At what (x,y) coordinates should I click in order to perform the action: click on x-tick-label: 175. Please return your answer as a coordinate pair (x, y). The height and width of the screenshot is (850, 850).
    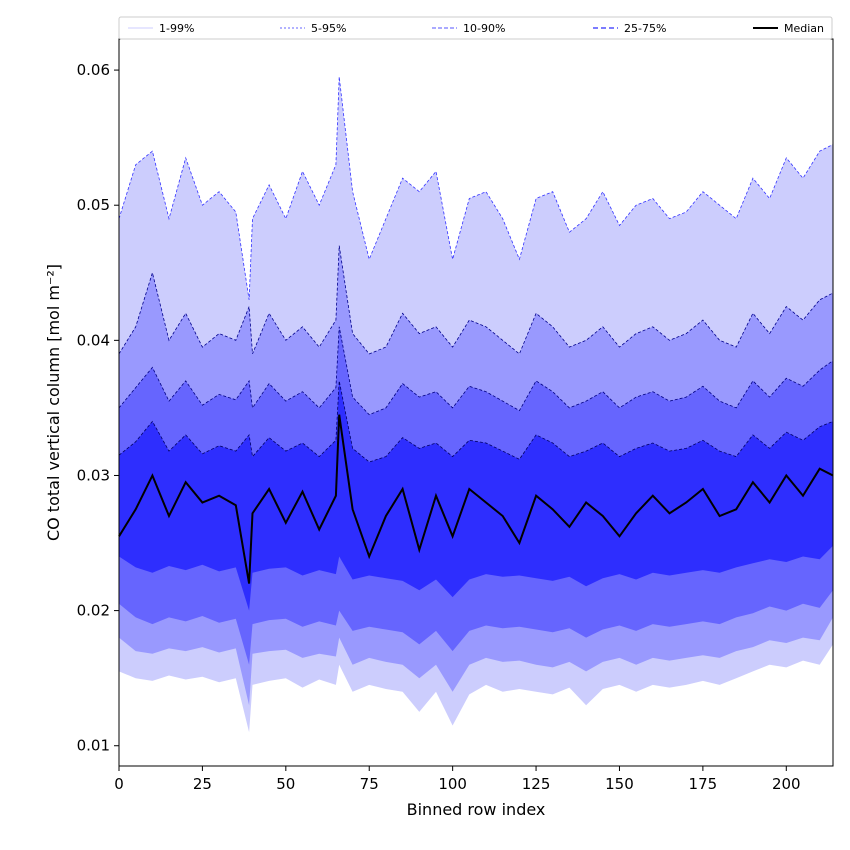
    Looking at the image, I should click on (703, 784).